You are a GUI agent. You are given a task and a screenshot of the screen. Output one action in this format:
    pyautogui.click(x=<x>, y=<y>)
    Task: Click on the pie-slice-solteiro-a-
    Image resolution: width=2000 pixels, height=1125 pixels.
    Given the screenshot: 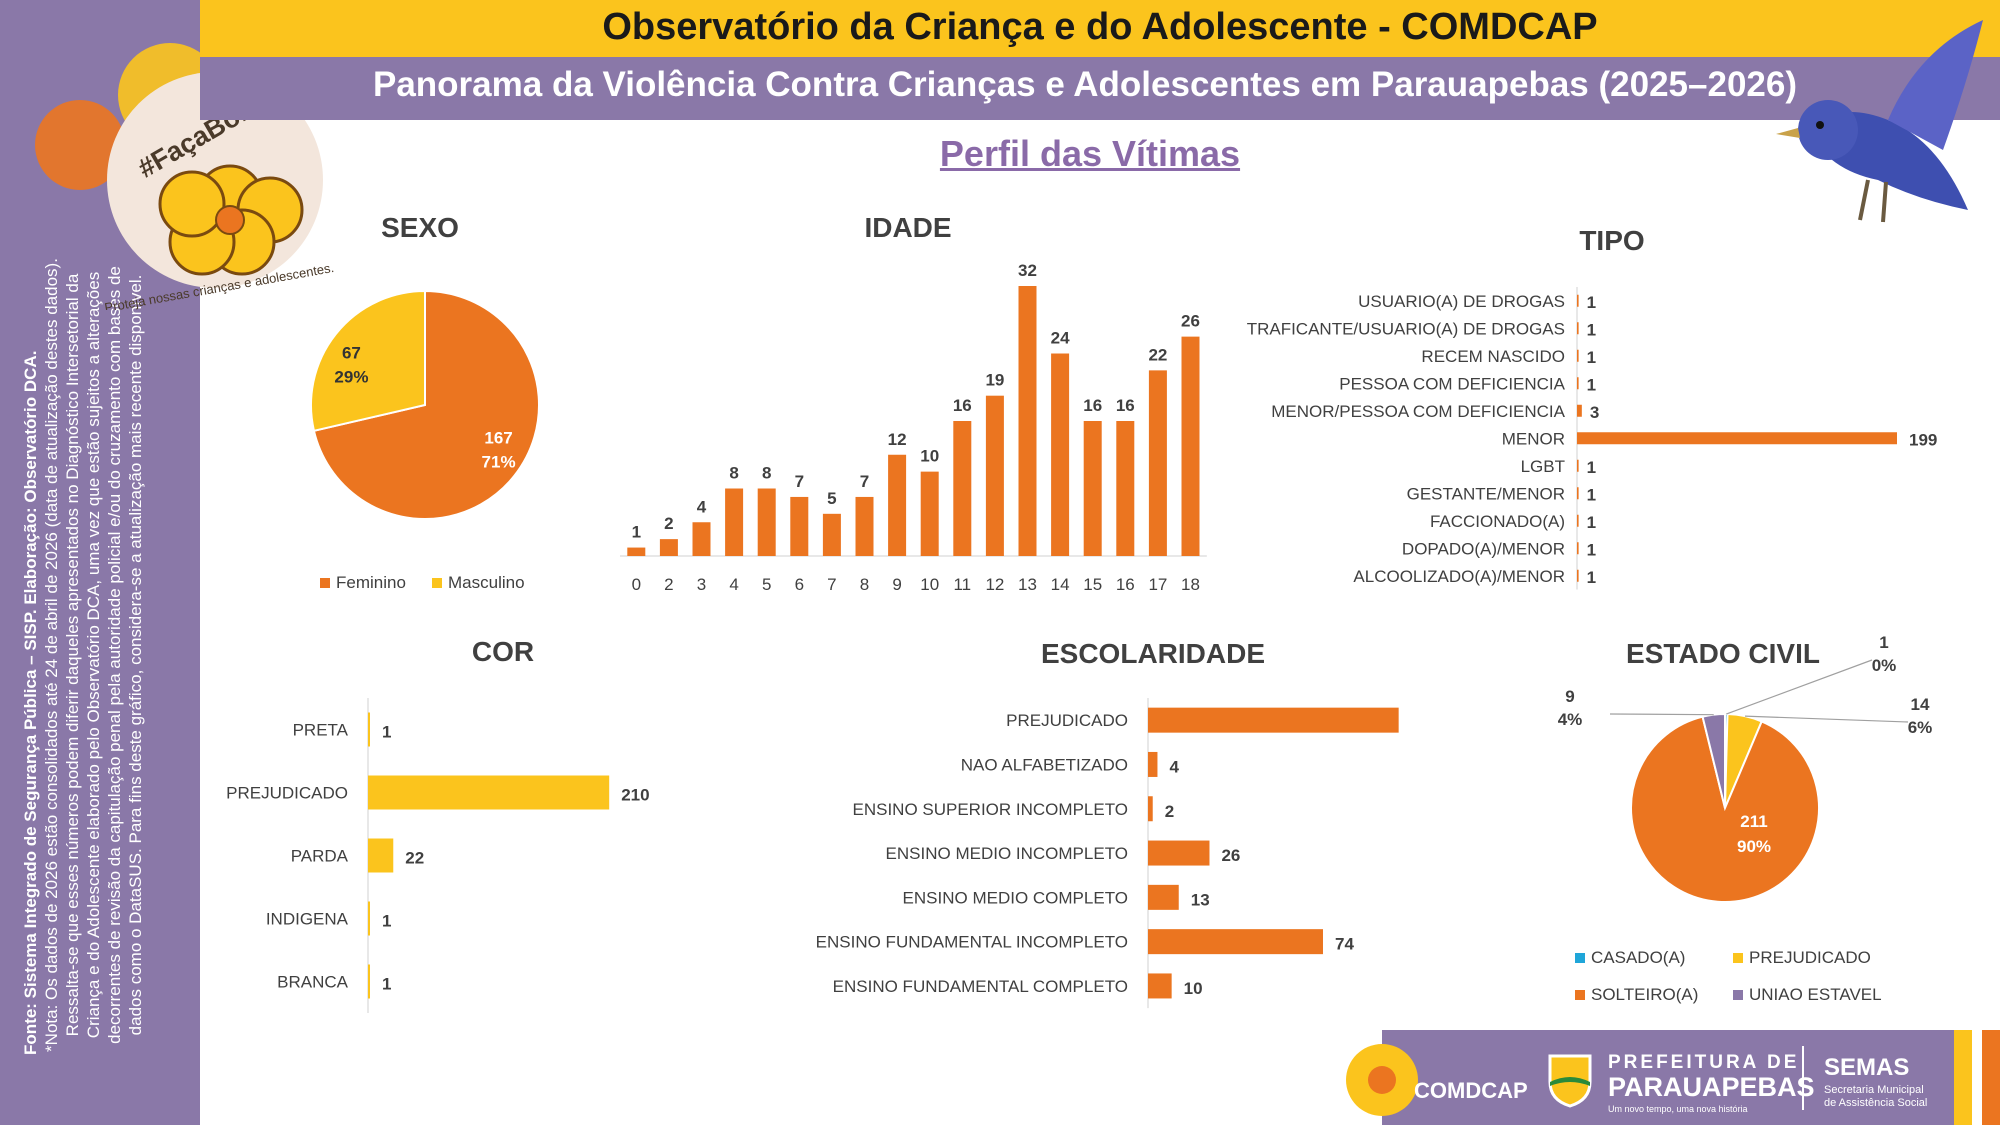 What is the action you would take?
    pyautogui.click(x=1725, y=809)
    